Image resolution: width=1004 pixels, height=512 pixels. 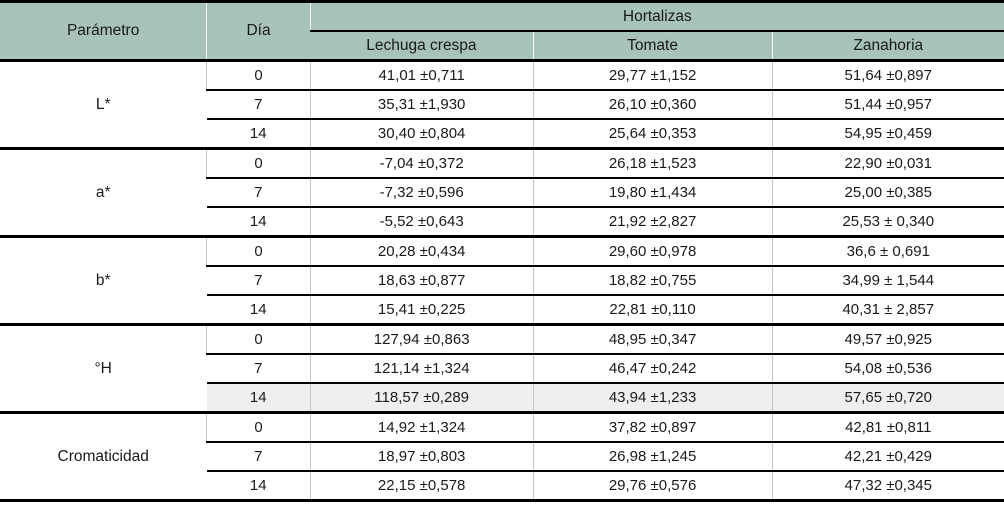 I want to click on cell-value: 14,92 ±1,324, so click(x=421, y=426).